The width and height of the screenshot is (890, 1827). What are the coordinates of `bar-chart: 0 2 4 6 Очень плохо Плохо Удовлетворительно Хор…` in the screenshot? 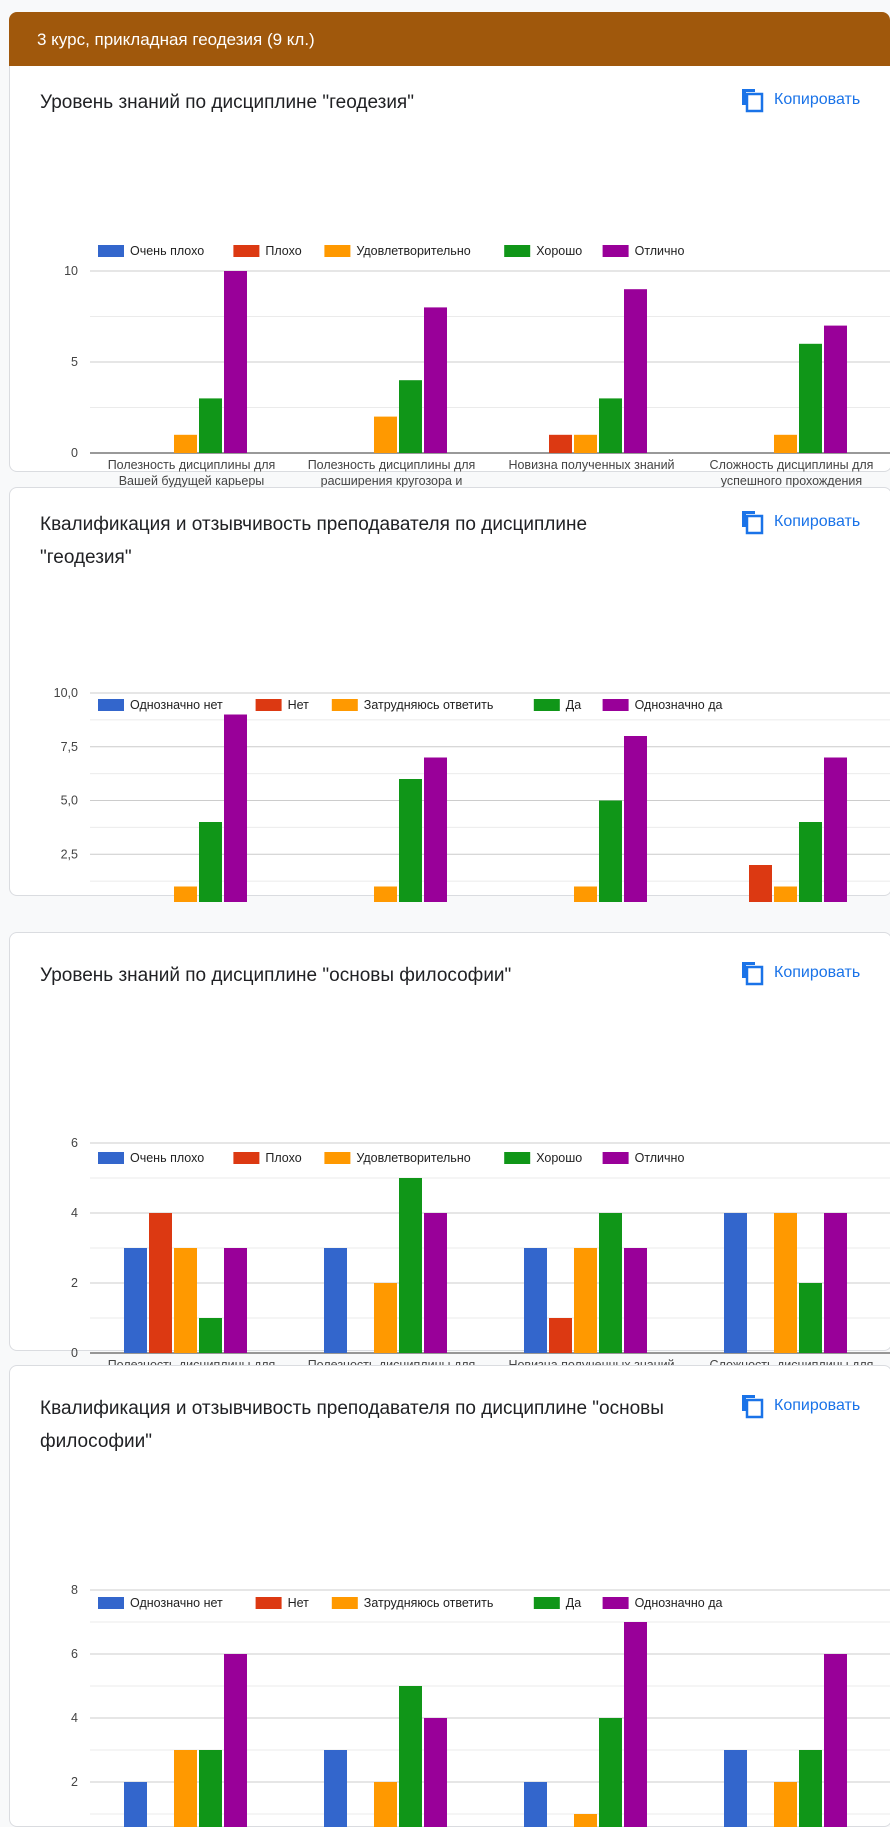 It's located at (480, 1270).